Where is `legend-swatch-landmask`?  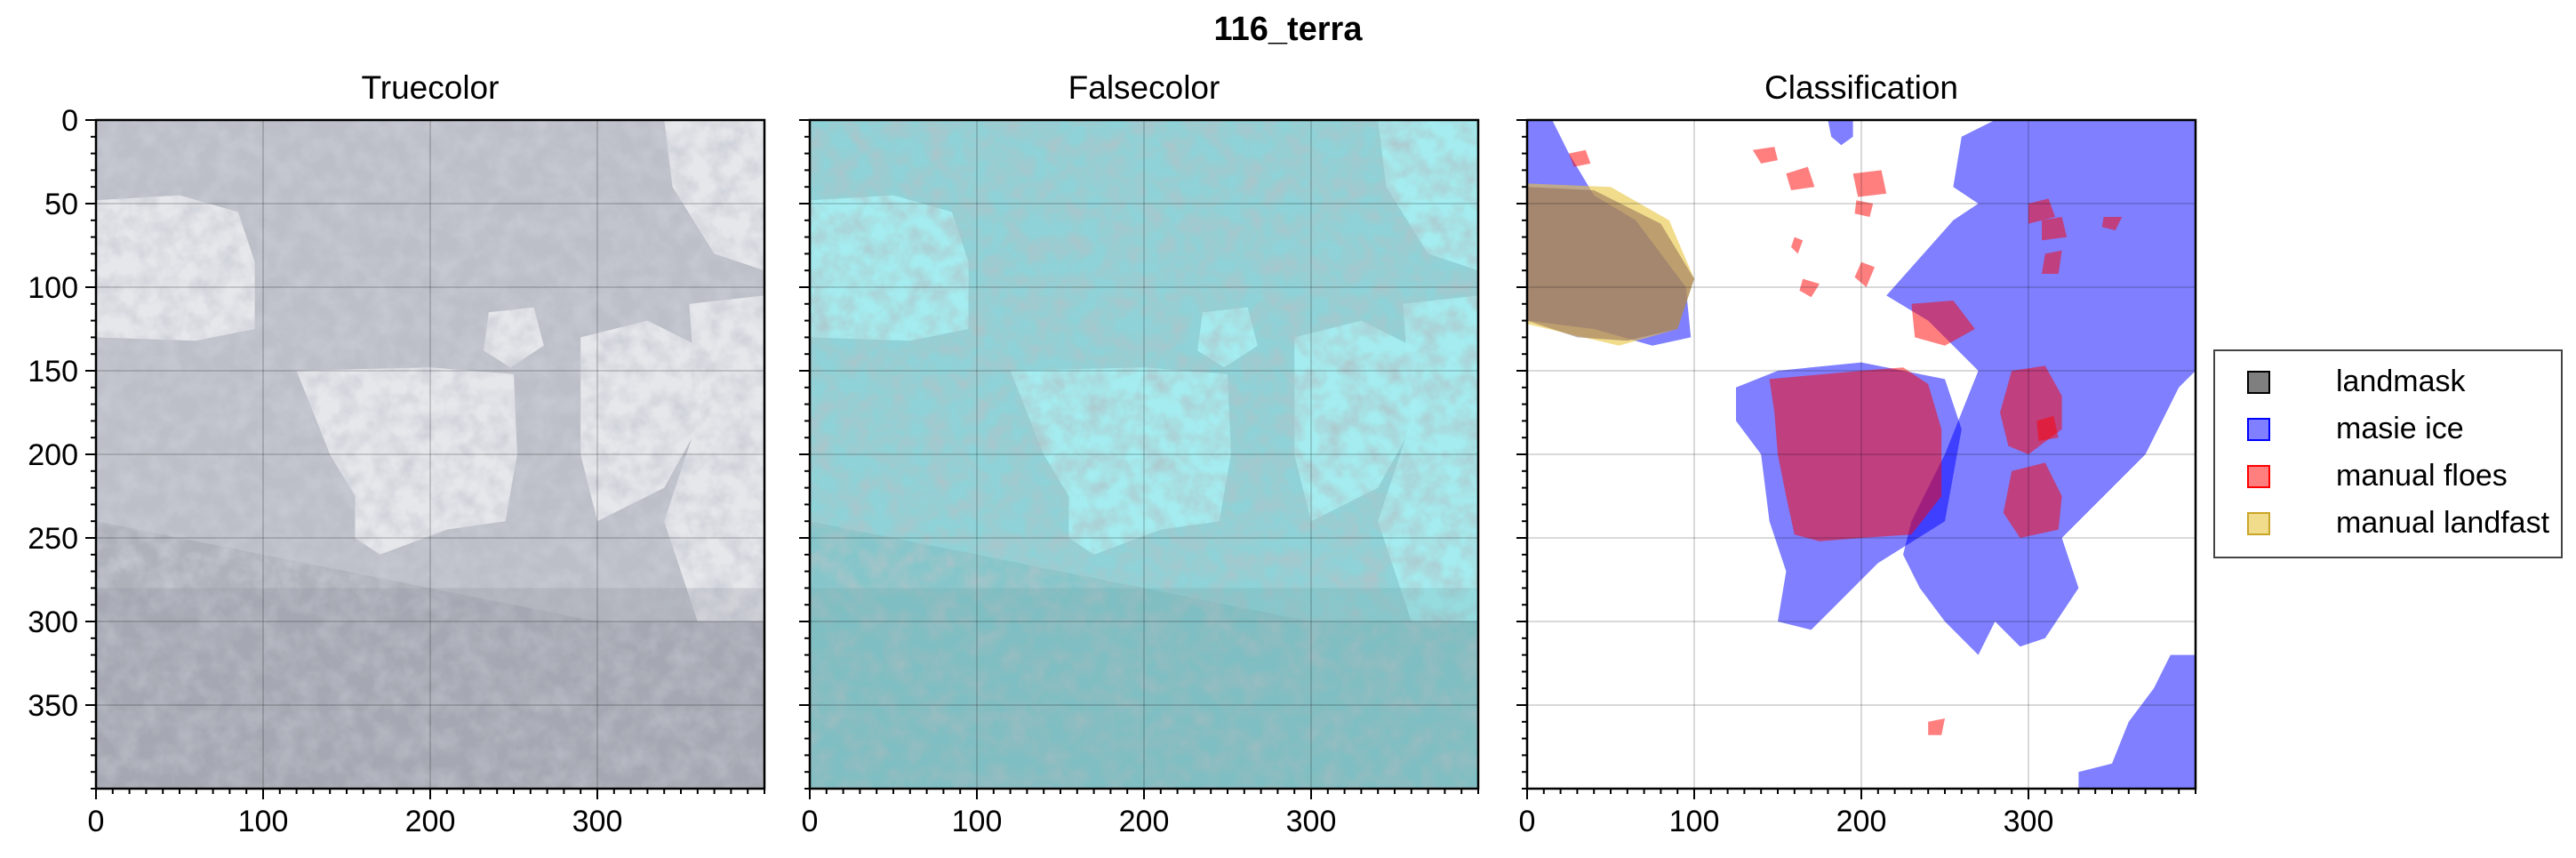
legend-swatch-landmask is located at coordinates (2258, 382).